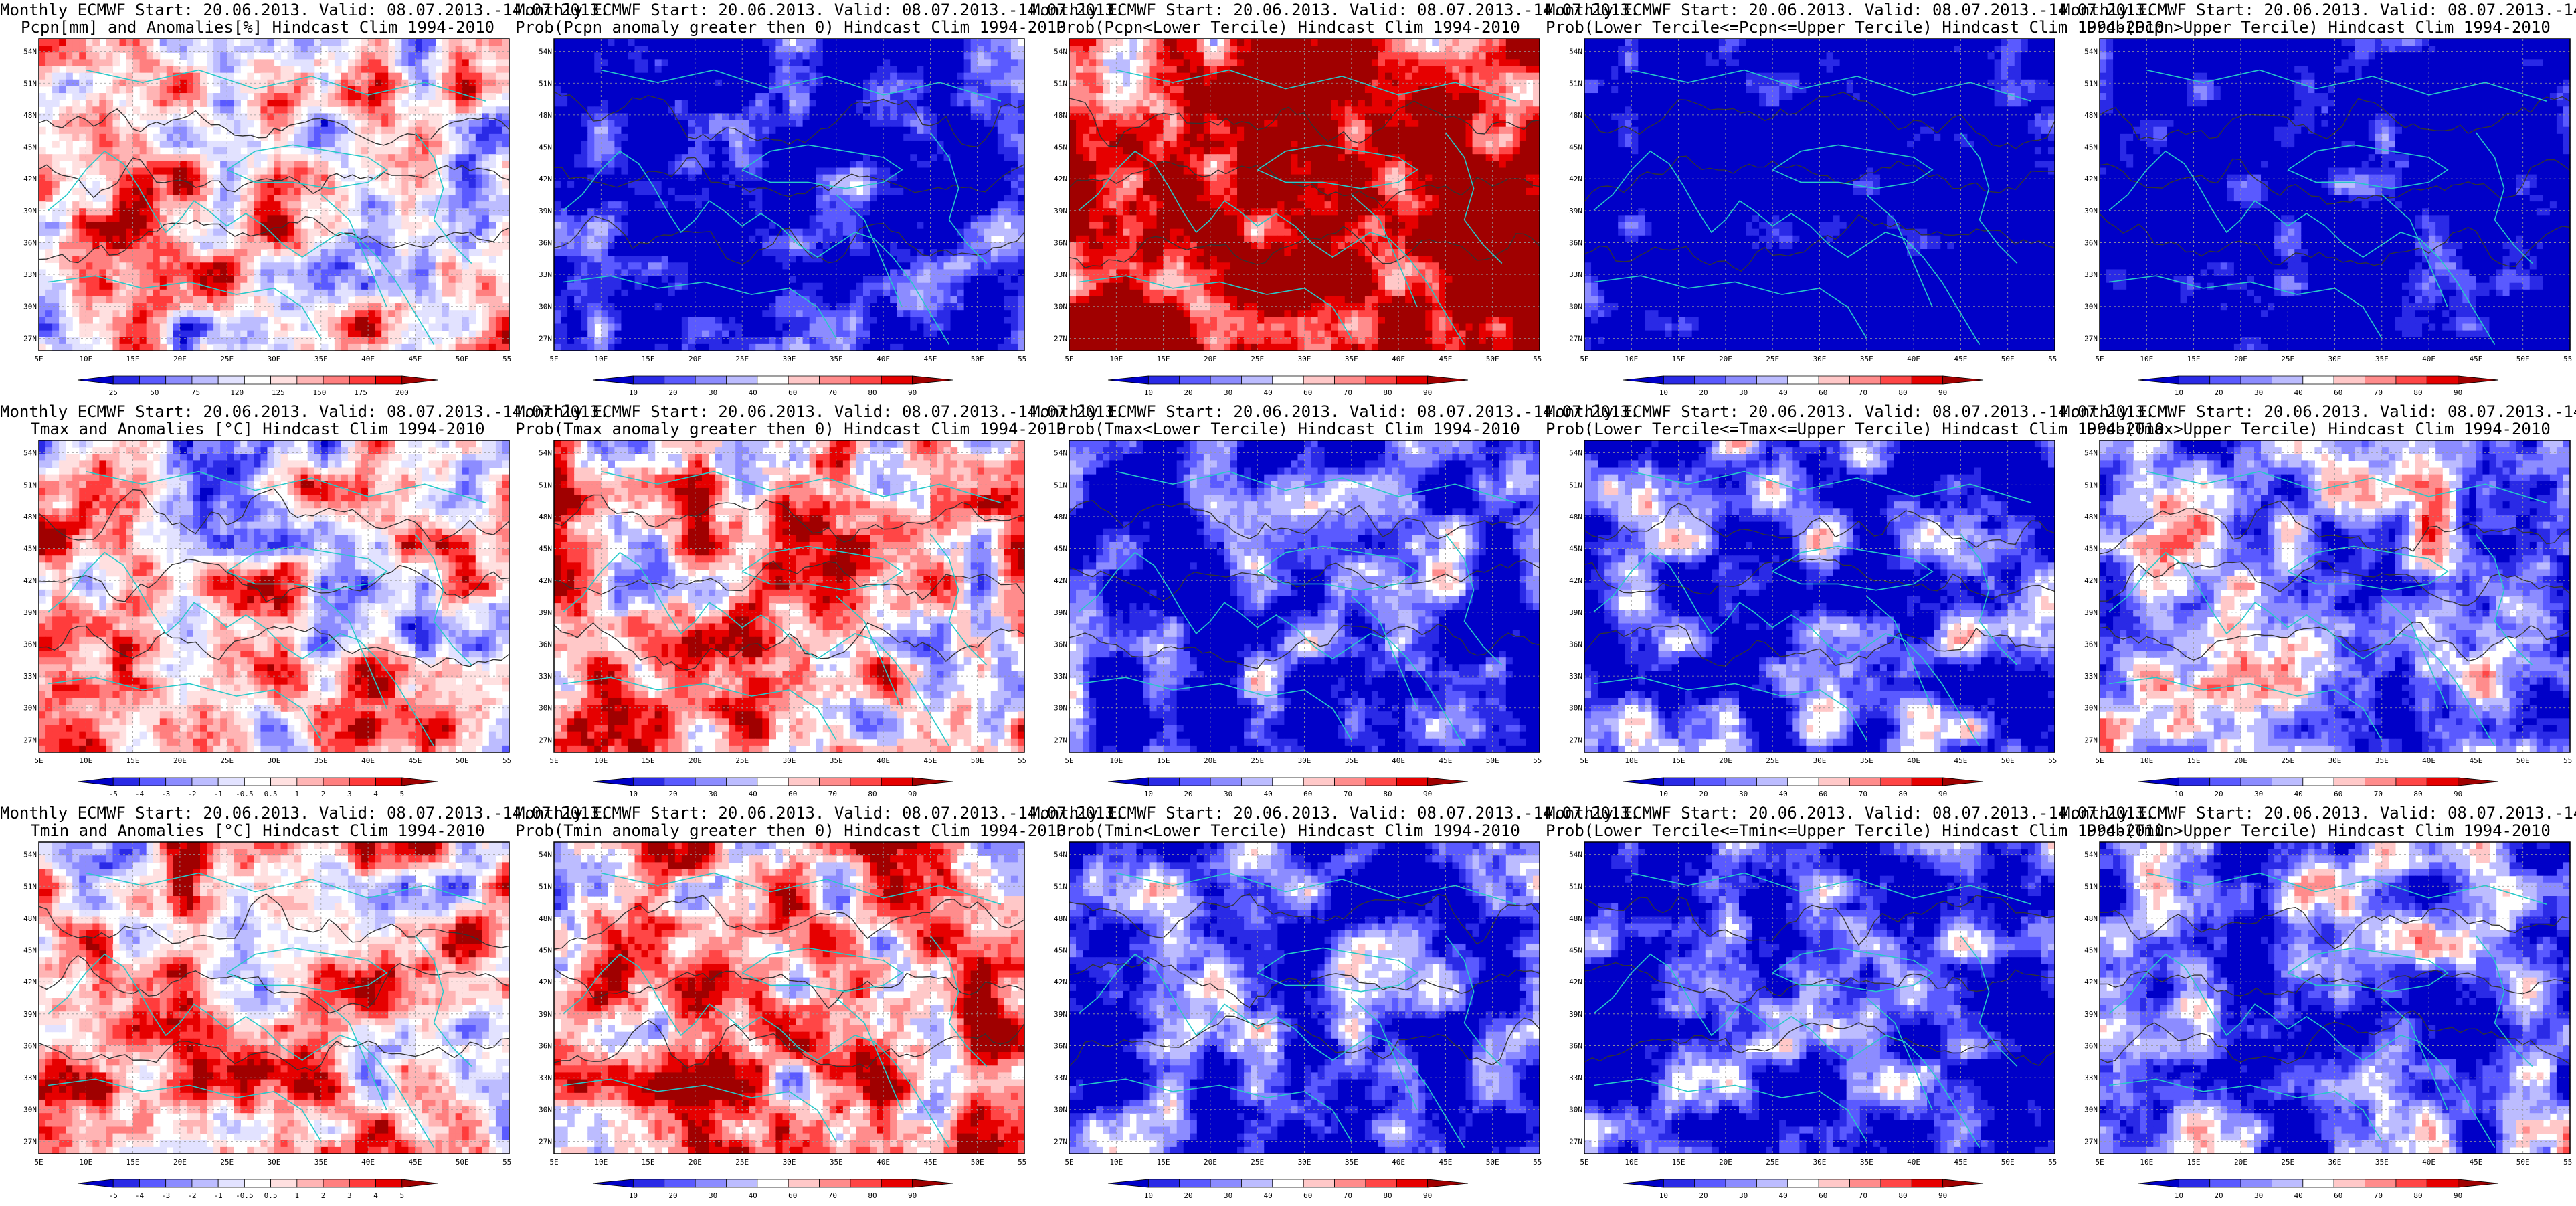  What do you see at coordinates (1060, 179) in the screenshot?
I see `lat-tick-label: 42N` at bounding box center [1060, 179].